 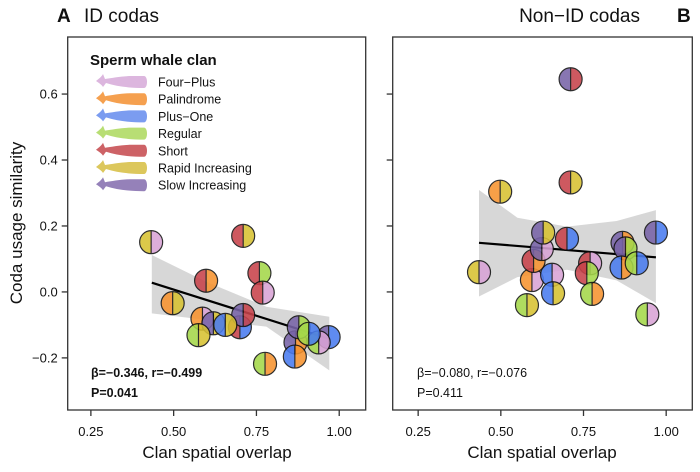 I want to click on panel-a-title: ID codas, so click(x=121, y=16).